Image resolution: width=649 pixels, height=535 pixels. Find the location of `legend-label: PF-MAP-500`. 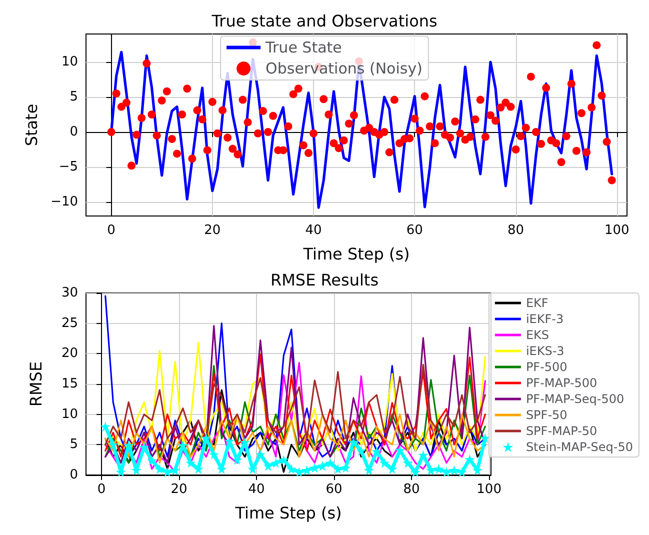

legend-label: PF-MAP-500 is located at coordinates (562, 383).